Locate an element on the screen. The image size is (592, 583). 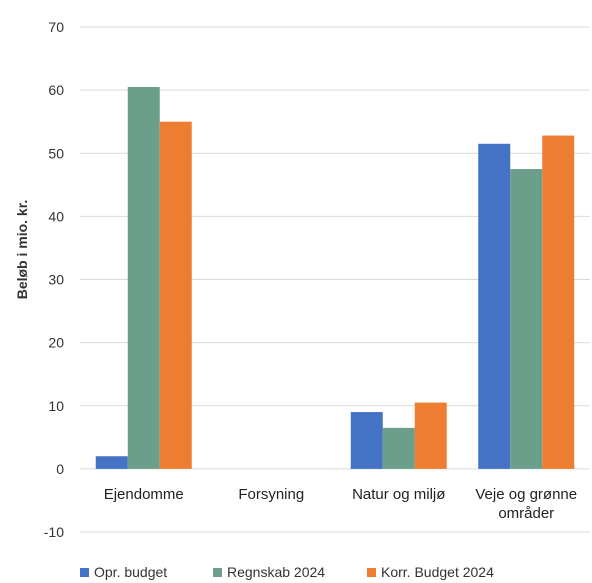
category-label: Natur og miljø is located at coordinates (398, 494).